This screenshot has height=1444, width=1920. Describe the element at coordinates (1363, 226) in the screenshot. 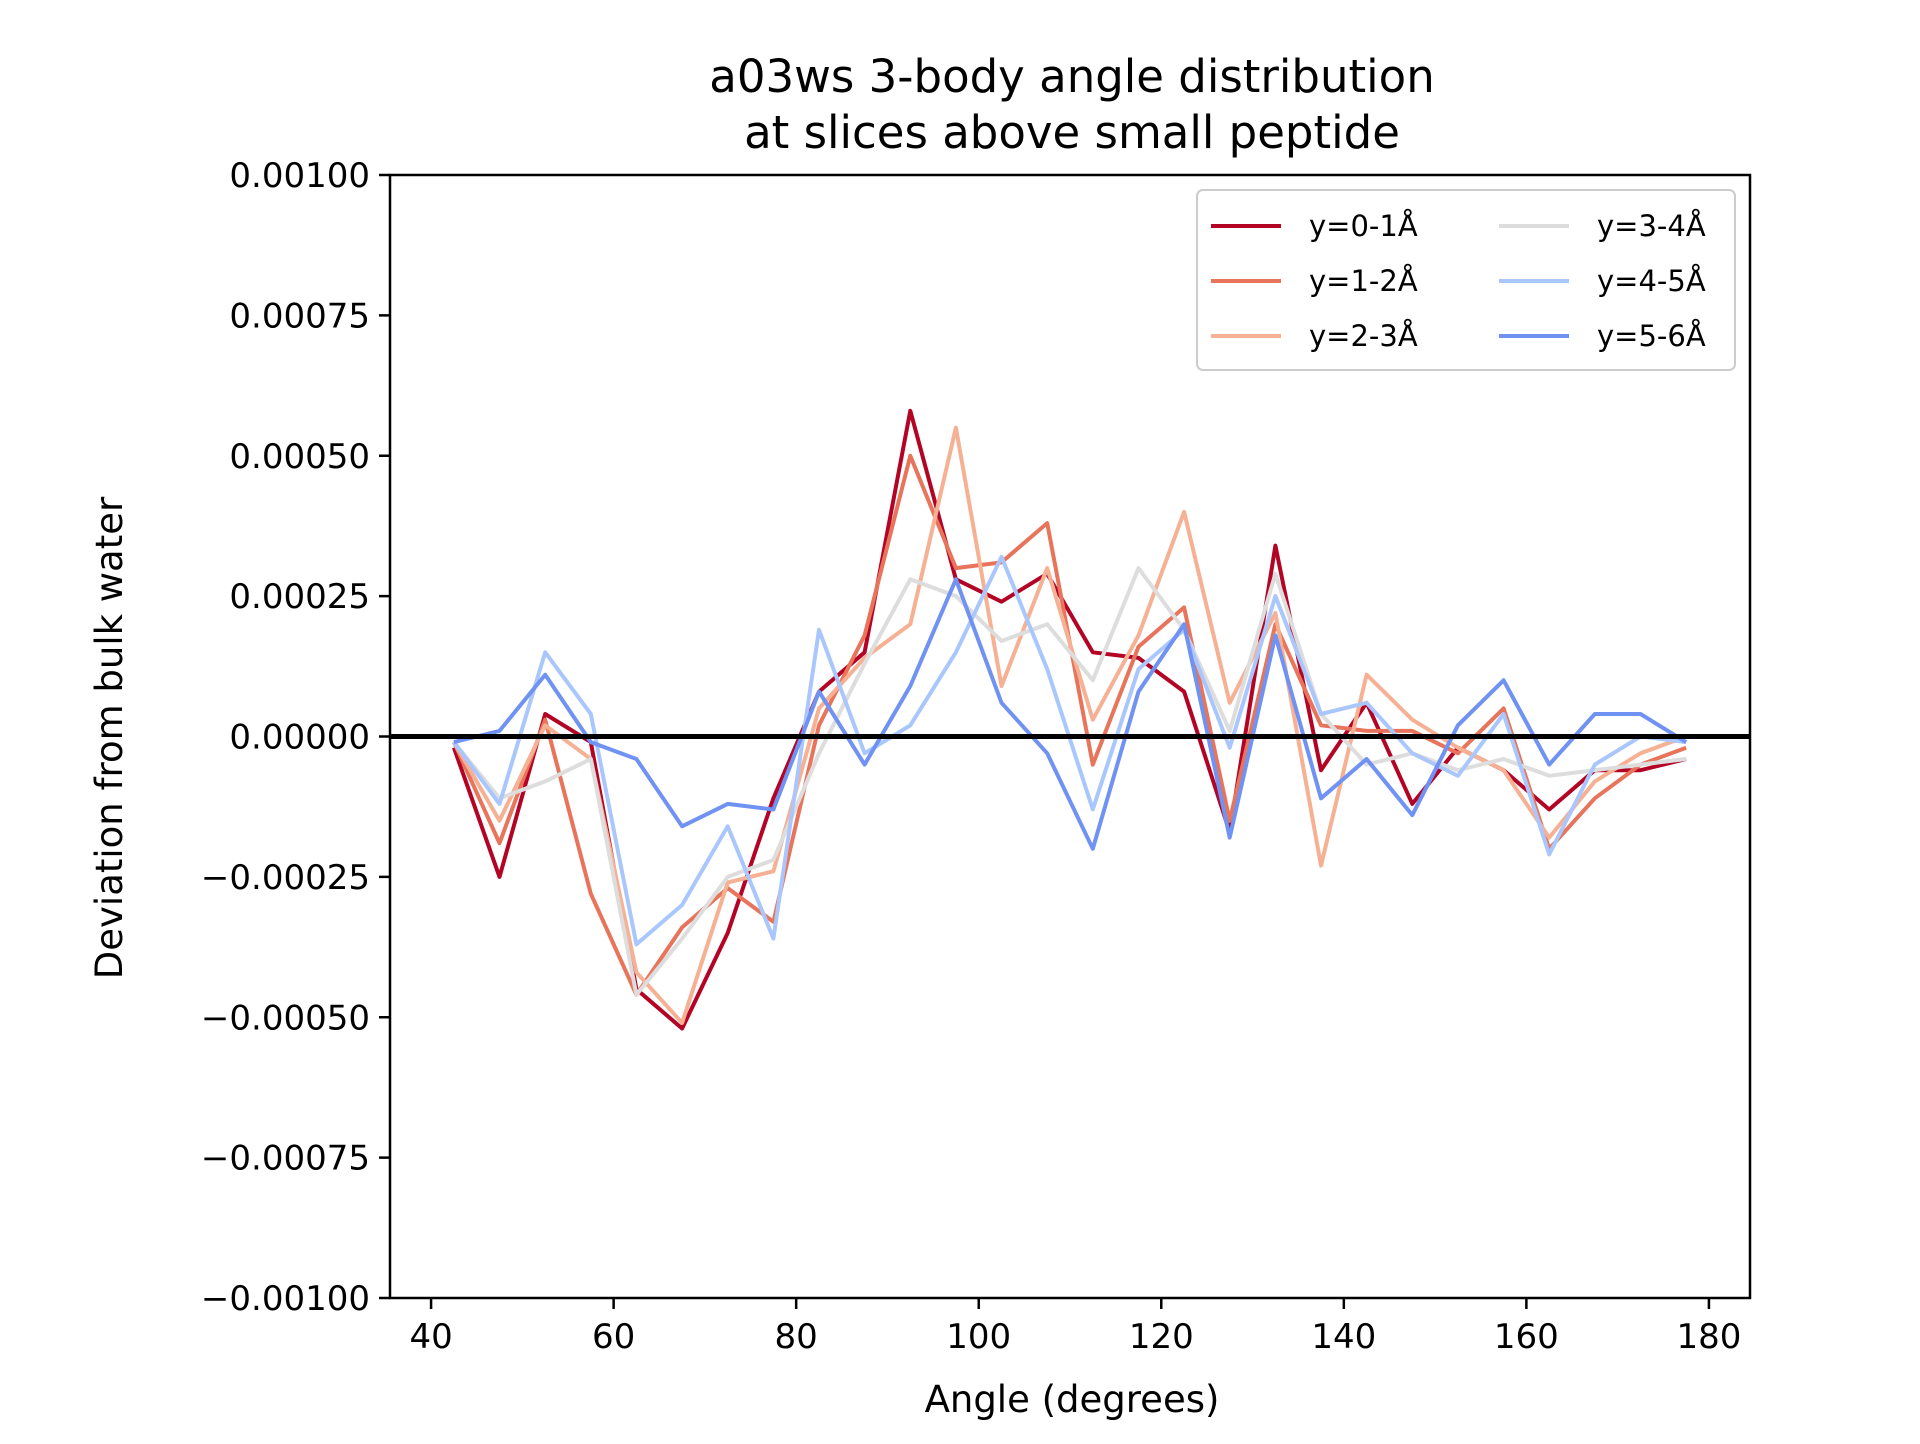

I see `legend-label-1: y=0-1Å` at that location.